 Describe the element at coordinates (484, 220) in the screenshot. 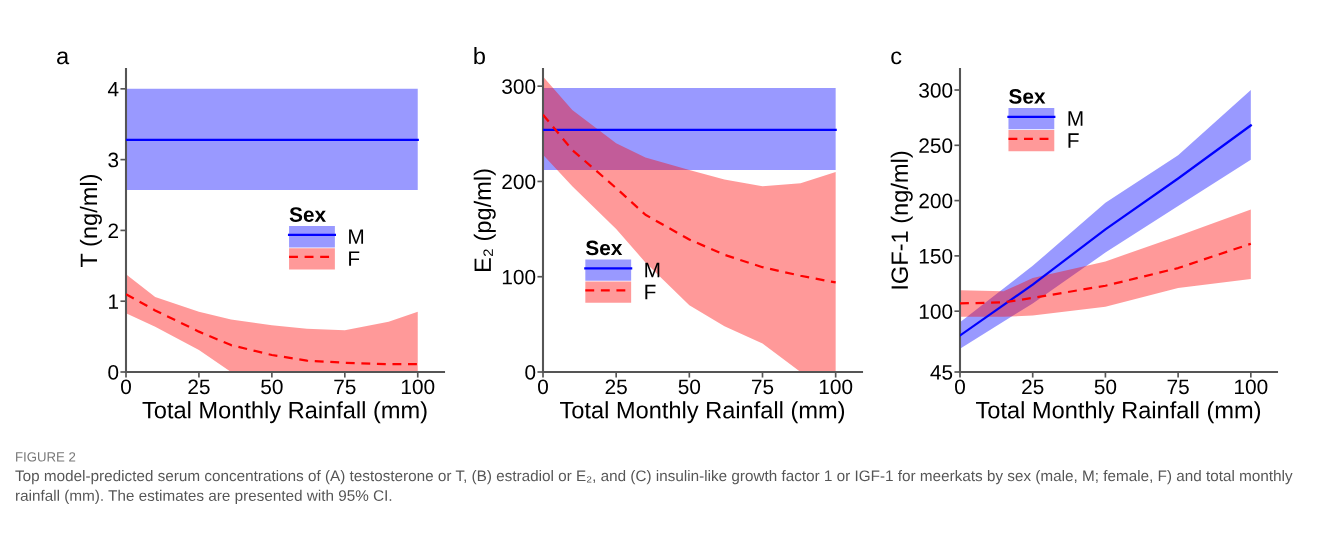

I see `y-axis-title: E₂ (pg/ml)` at that location.